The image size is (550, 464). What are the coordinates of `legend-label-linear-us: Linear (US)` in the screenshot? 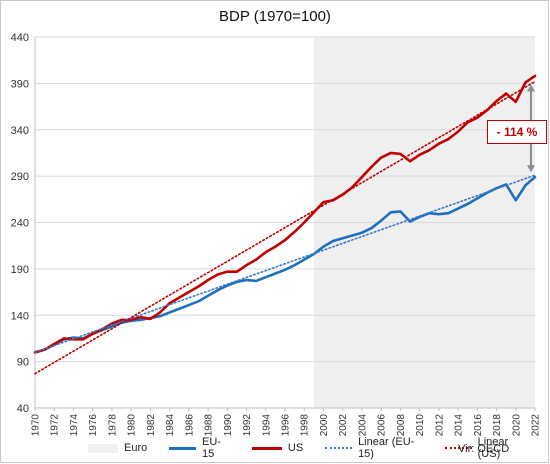 It's located at (493, 448).